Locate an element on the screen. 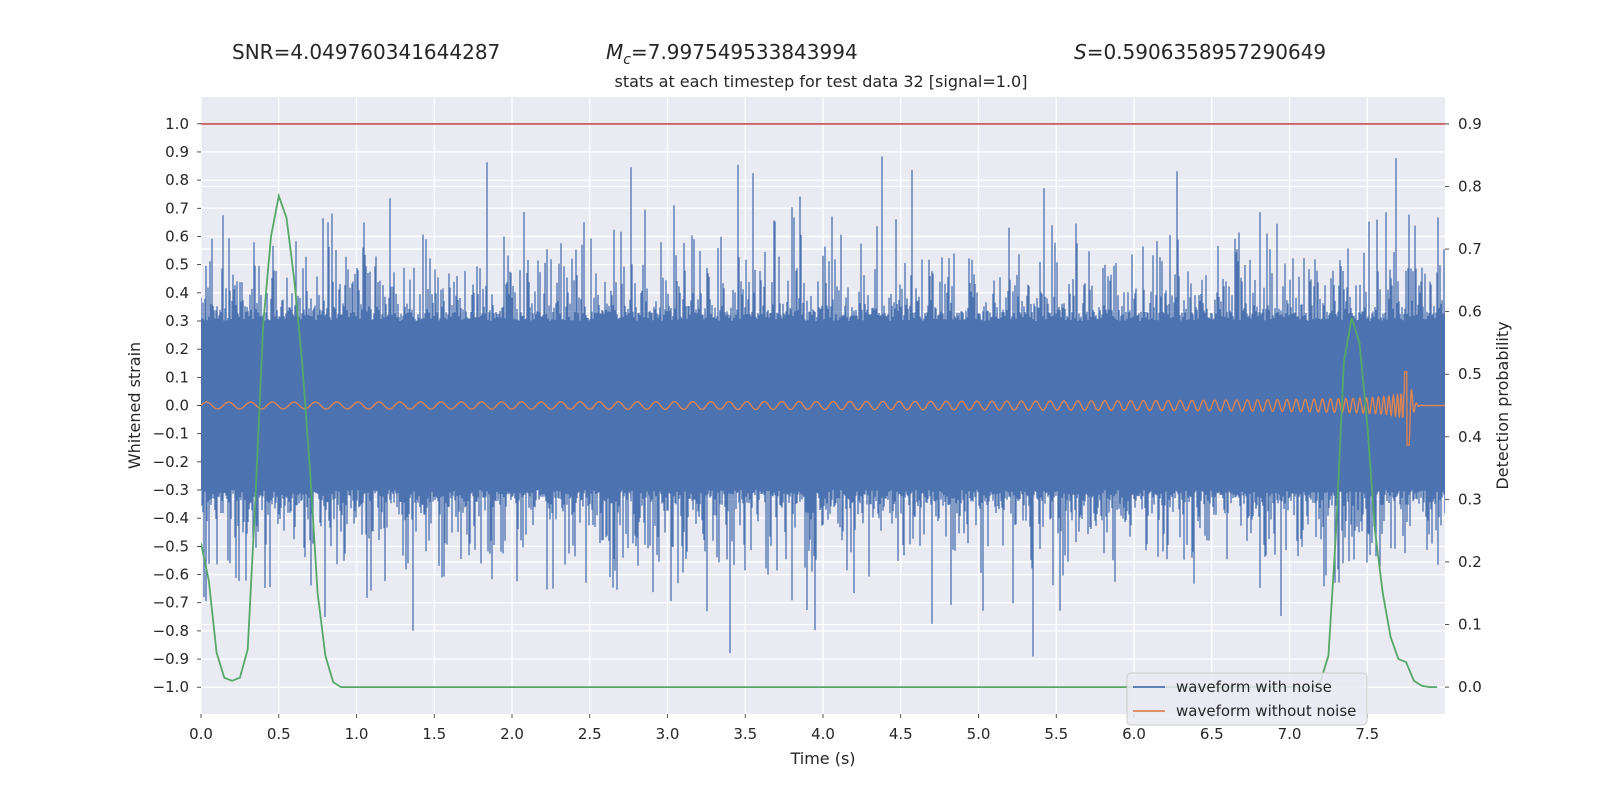 Image resolution: width=1600 pixels, height=800 pixels. y-tick-label: 1.0 is located at coordinates (177, 124).